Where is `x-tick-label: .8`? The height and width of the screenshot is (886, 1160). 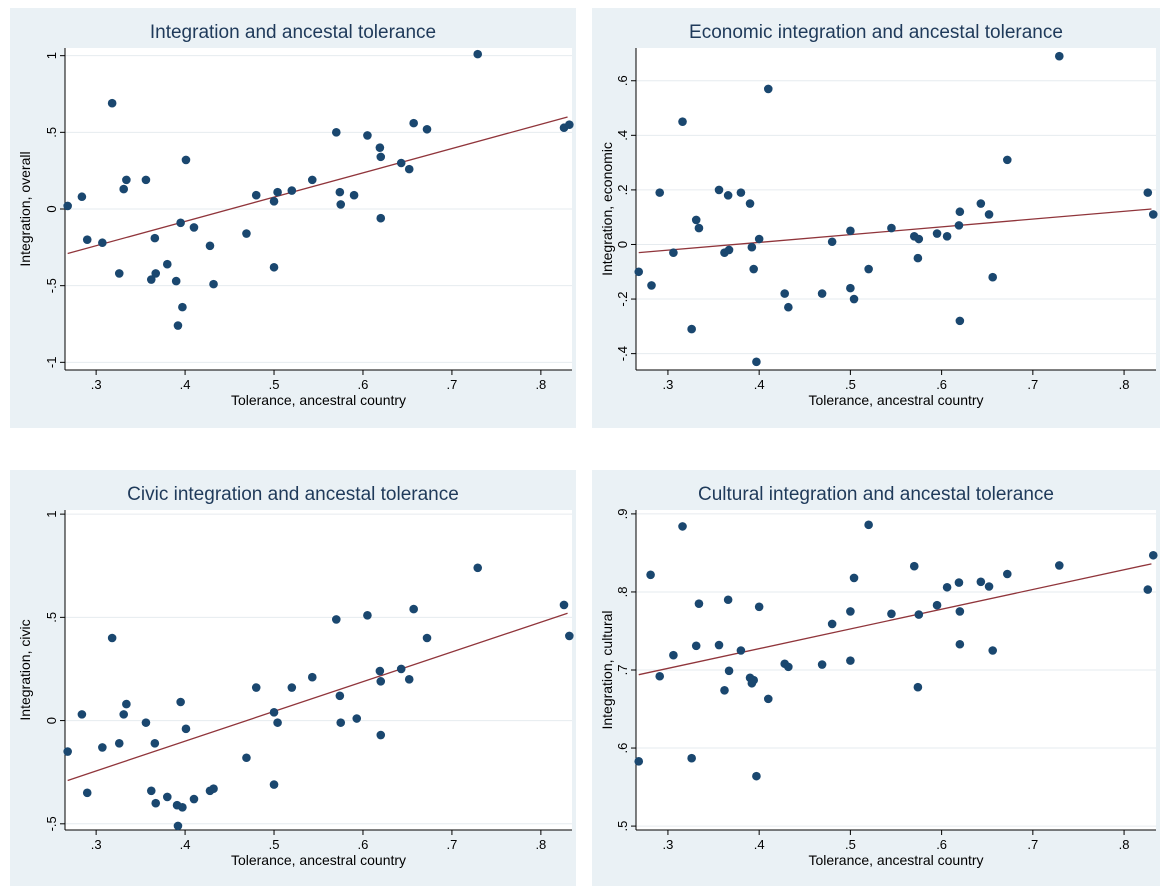 x-tick-label: .8 is located at coordinates (540, 384).